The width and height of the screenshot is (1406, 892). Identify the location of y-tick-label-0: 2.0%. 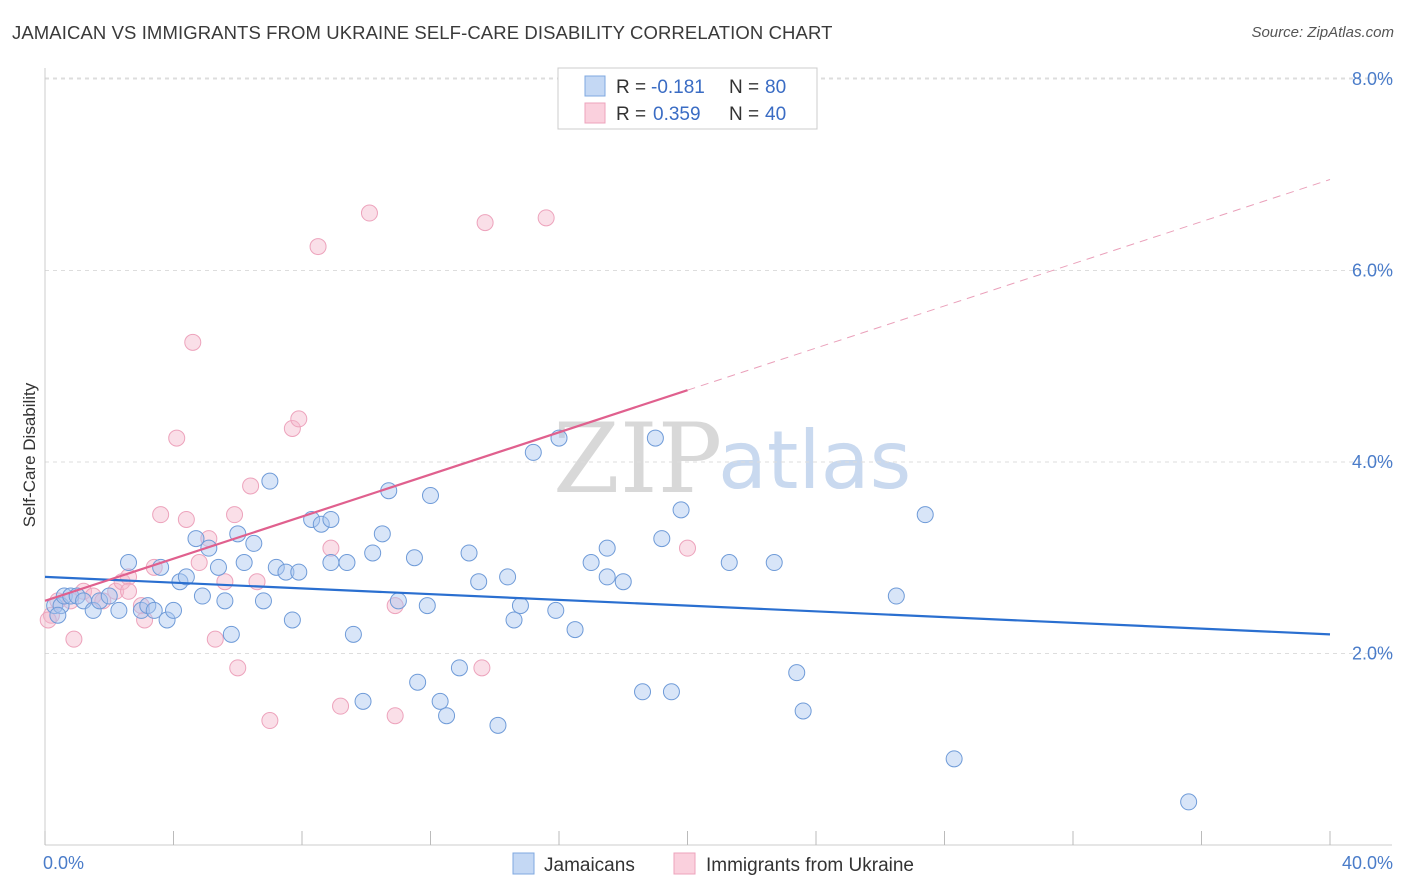
(1372, 654).